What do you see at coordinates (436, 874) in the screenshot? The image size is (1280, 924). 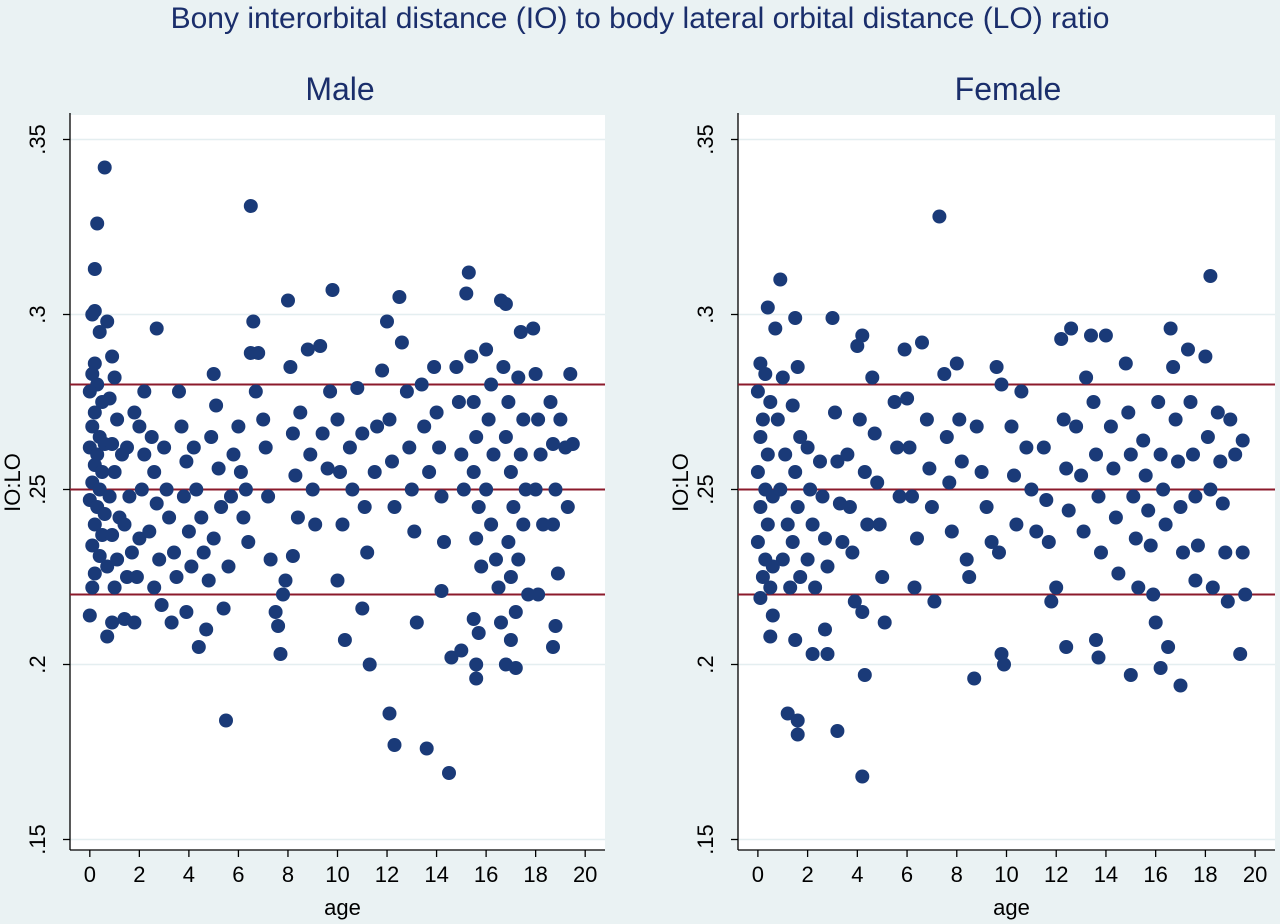 I see `x-tick-label: 14` at bounding box center [436, 874].